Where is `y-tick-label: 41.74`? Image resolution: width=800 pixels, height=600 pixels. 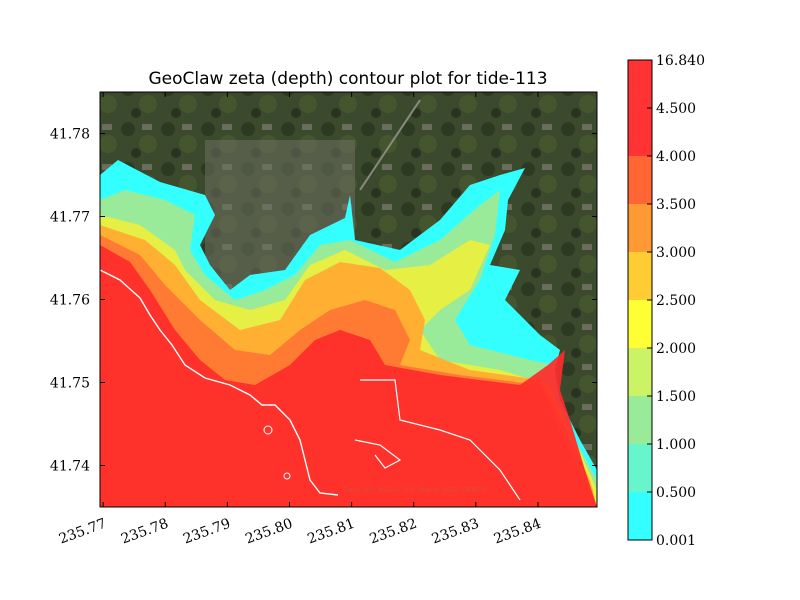
y-tick-label: 41.74 is located at coordinates (70, 467).